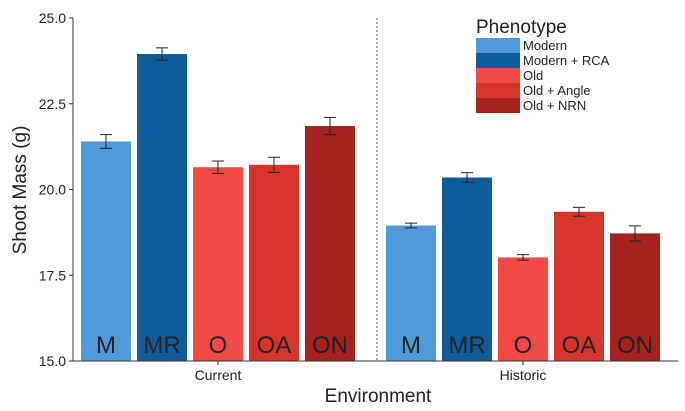 This screenshot has width=685, height=411. I want to click on bar-historic-mr, so click(467, 269).